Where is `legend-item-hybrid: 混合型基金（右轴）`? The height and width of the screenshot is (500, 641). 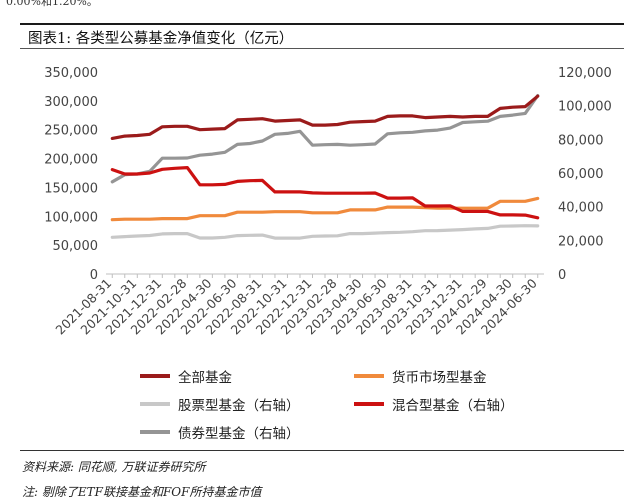
legend-item-hybrid: 混合型基金（右轴） is located at coordinates (434, 404).